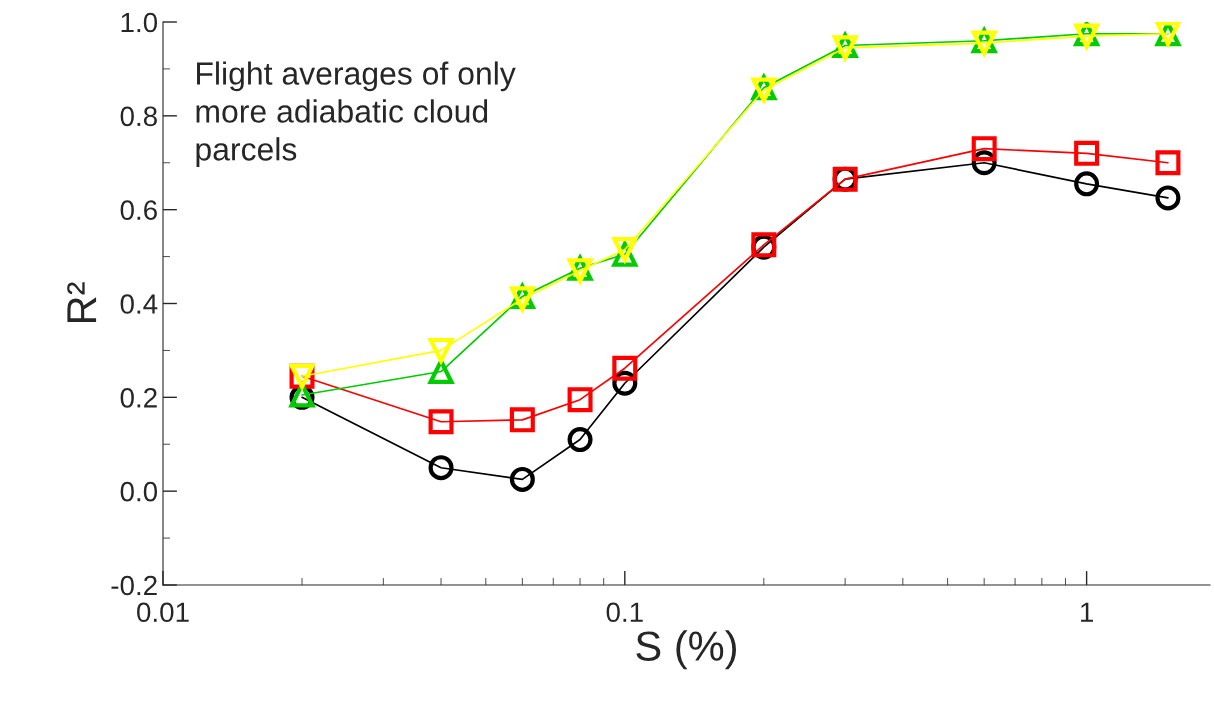  I want to click on annotation: Flight averages of only more adiabatic cloud parcels, so click(356, 114).